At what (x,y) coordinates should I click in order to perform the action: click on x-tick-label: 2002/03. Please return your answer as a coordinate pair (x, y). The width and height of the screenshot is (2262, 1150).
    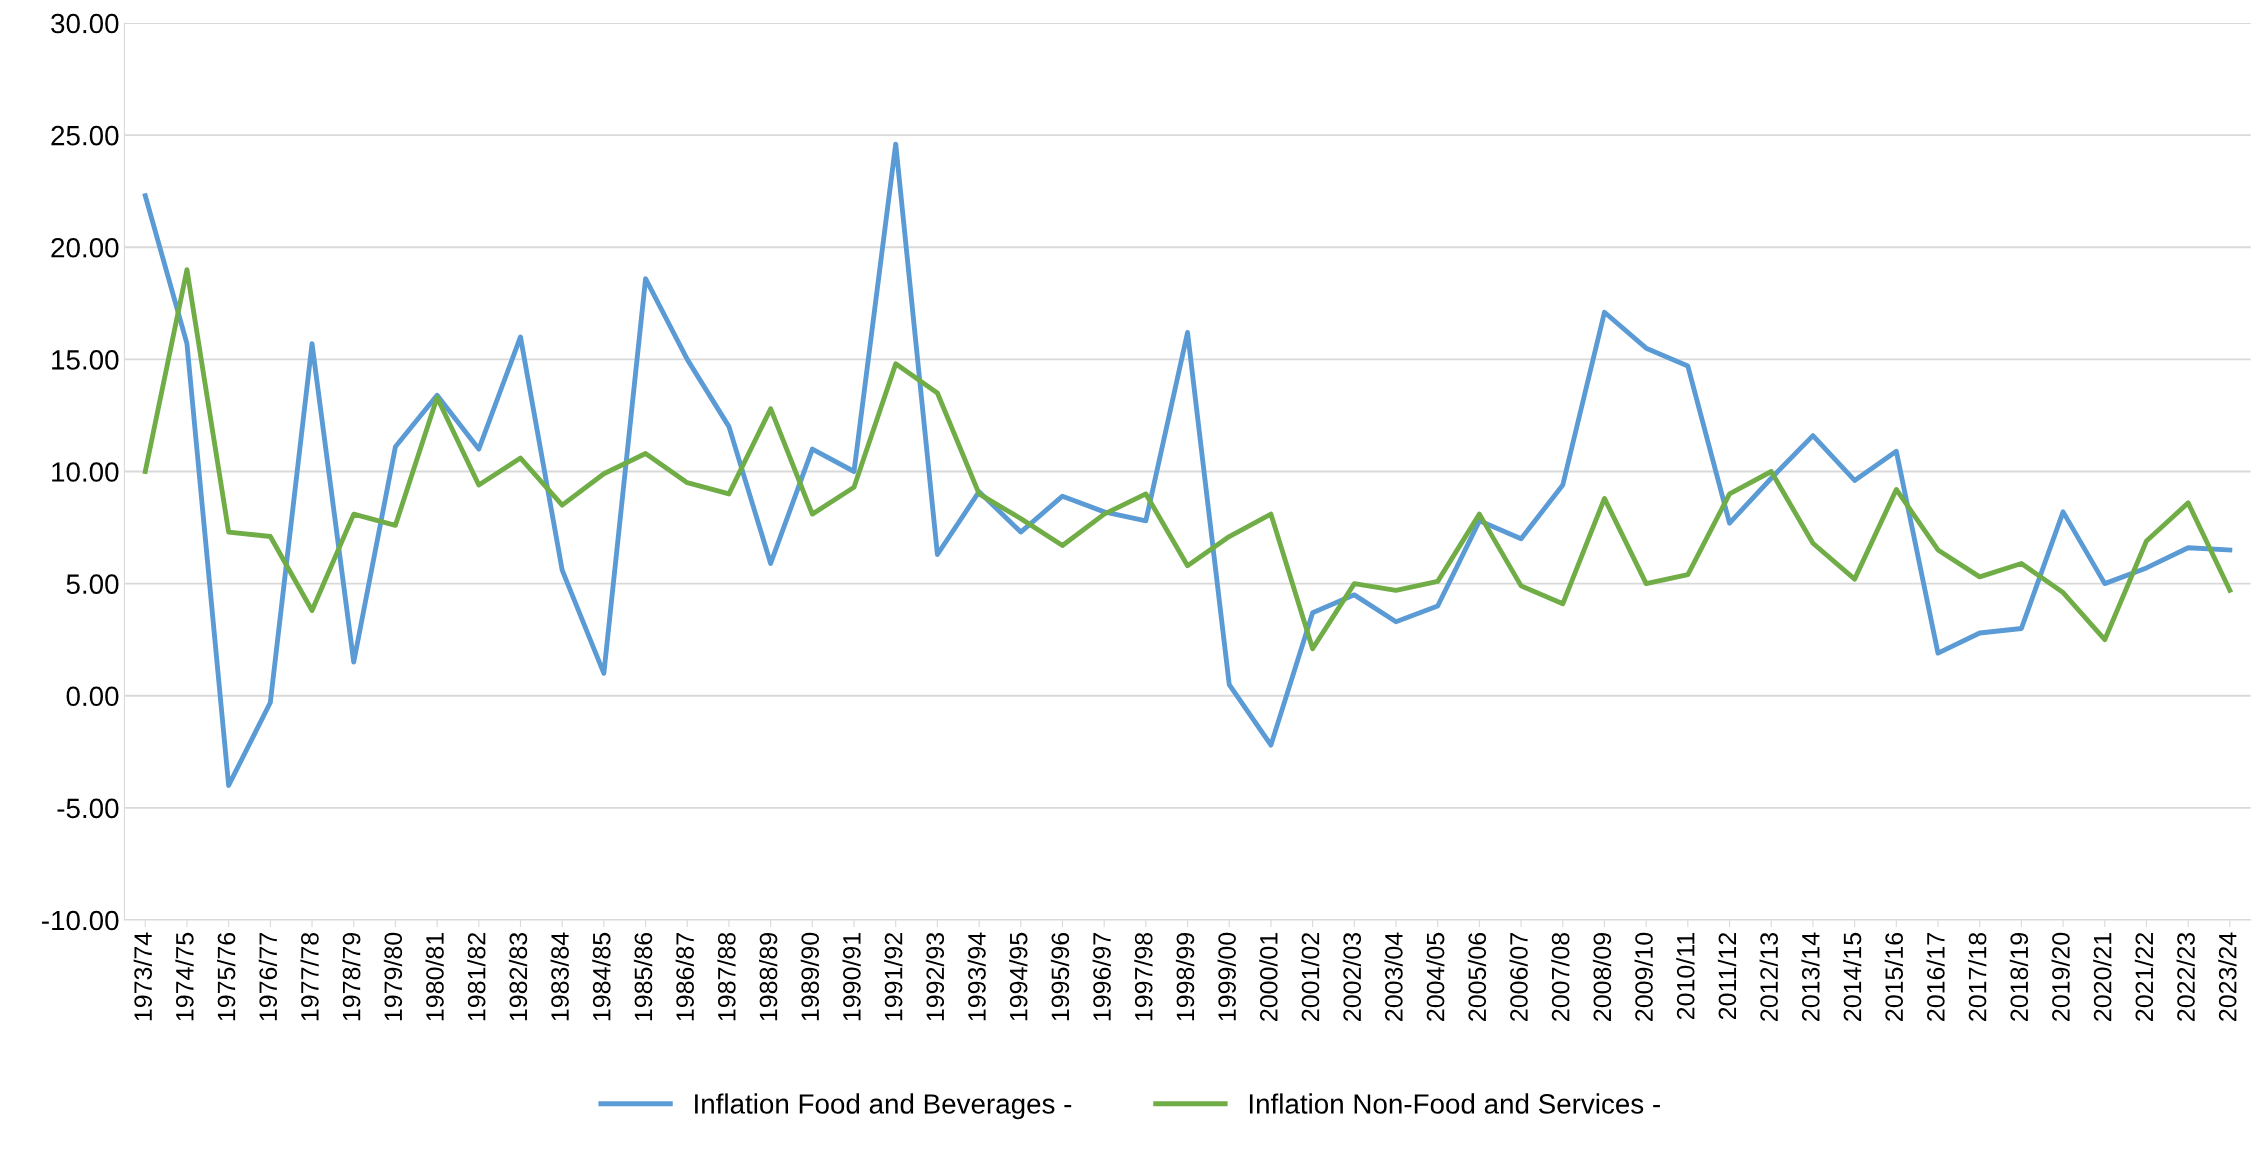
    Looking at the image, I should click on (1352, 976).